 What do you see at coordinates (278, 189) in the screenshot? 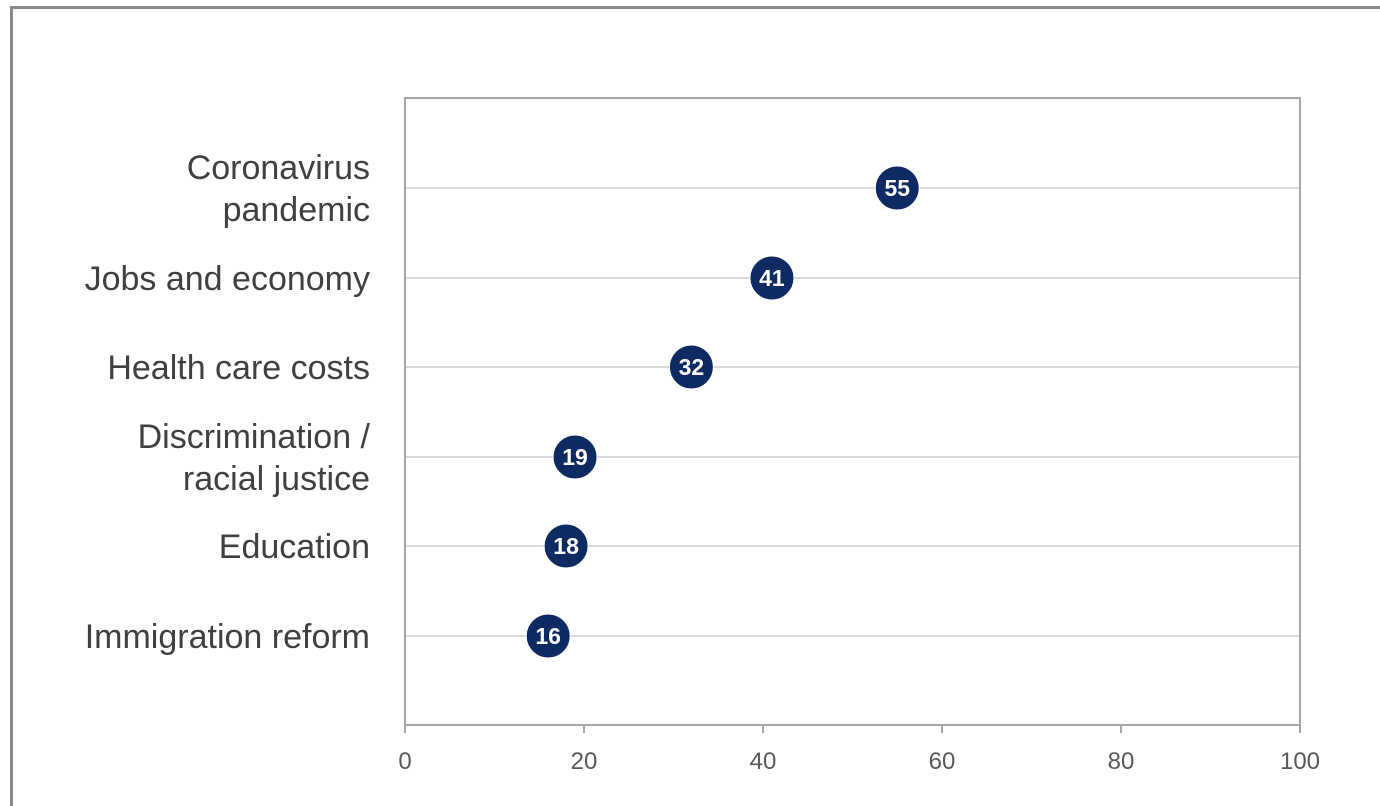
I see `category-label: Coronavirus pandemic` at bounding box center [278, 189].